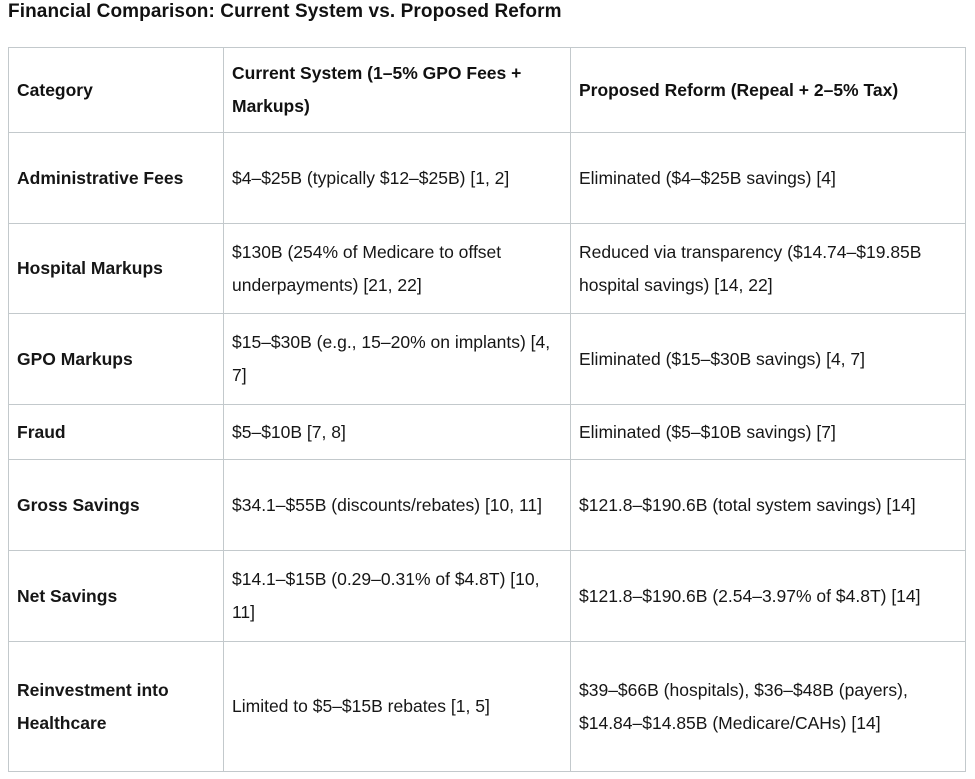 This screenshot has height=779, width=975. I want to click on category-cell: Net Savings, so click(116, 596).